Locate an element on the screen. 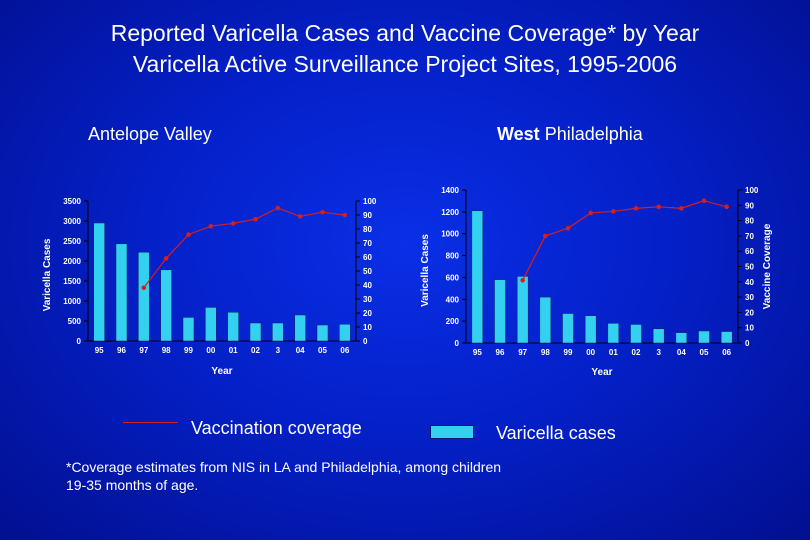 Image resolution: width=810 pixels, height=540 pixels. antelope-y2-tick-label: 60 is located at coordinates (367, 257).